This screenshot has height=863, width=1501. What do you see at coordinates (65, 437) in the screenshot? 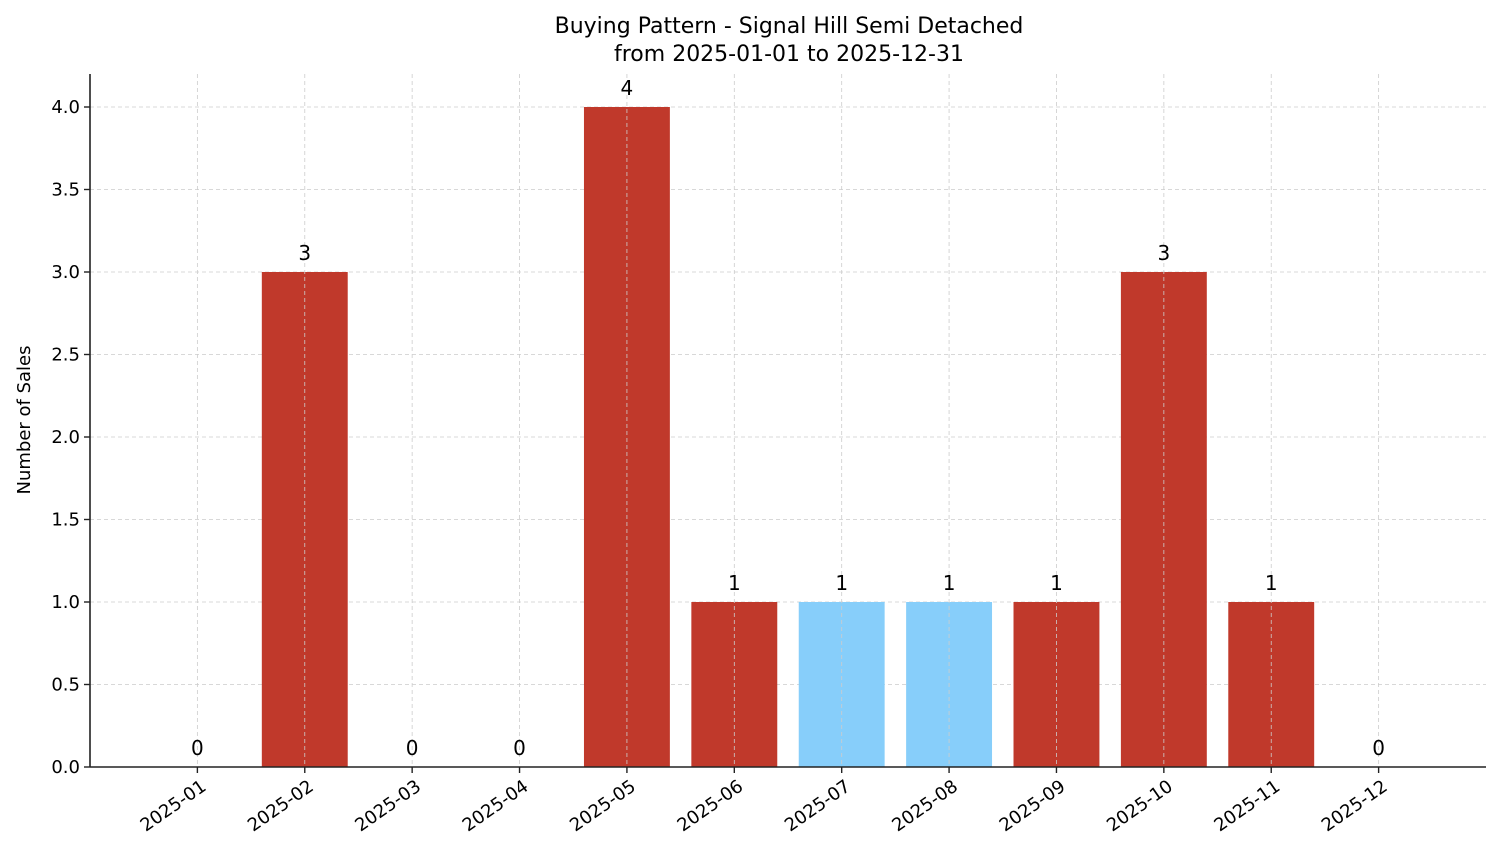
I see `y-tick-label: 2.0` at bounding box center [65, 437].